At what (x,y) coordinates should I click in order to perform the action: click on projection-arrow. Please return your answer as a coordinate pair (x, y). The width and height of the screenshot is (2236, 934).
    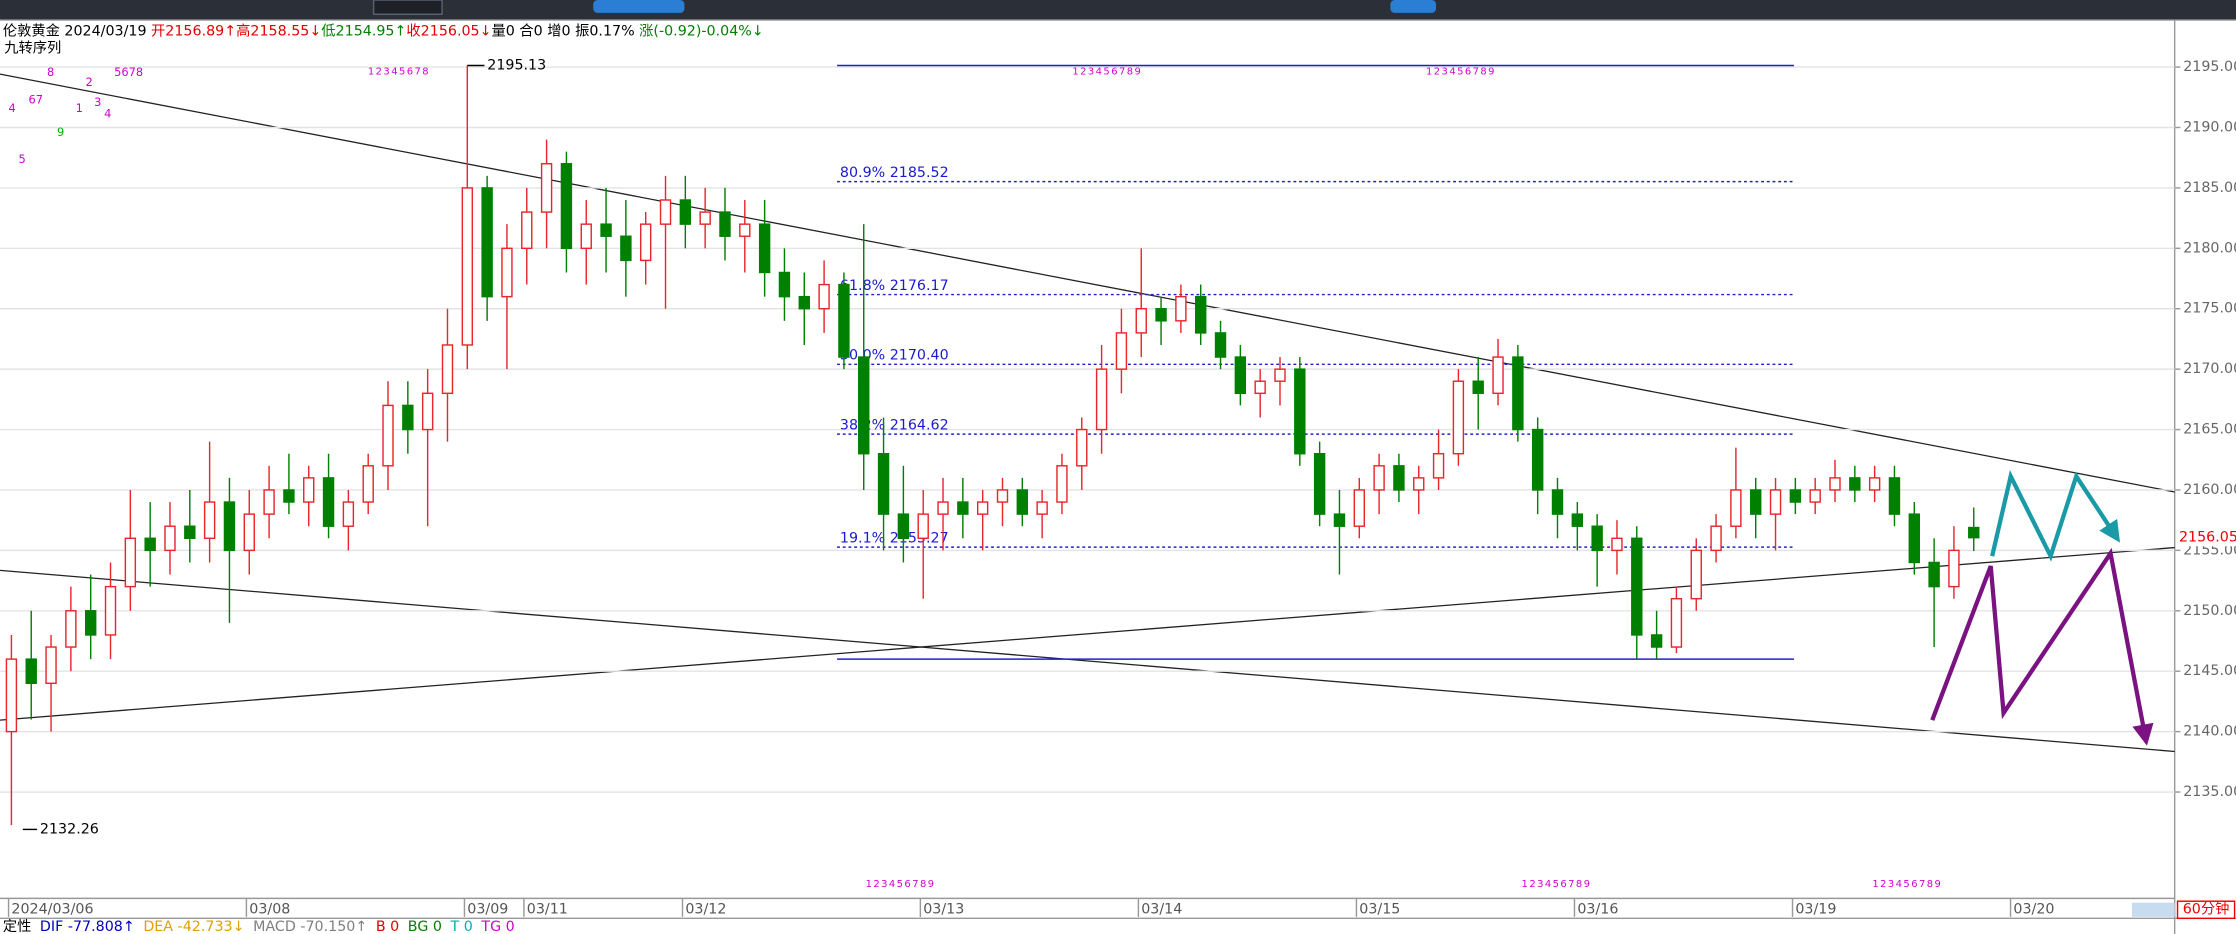
    Looking at the image, I should click on (2055, 516).